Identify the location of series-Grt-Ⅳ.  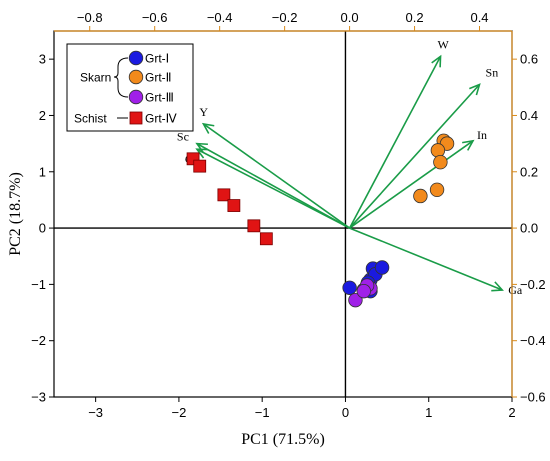
(229, 199).